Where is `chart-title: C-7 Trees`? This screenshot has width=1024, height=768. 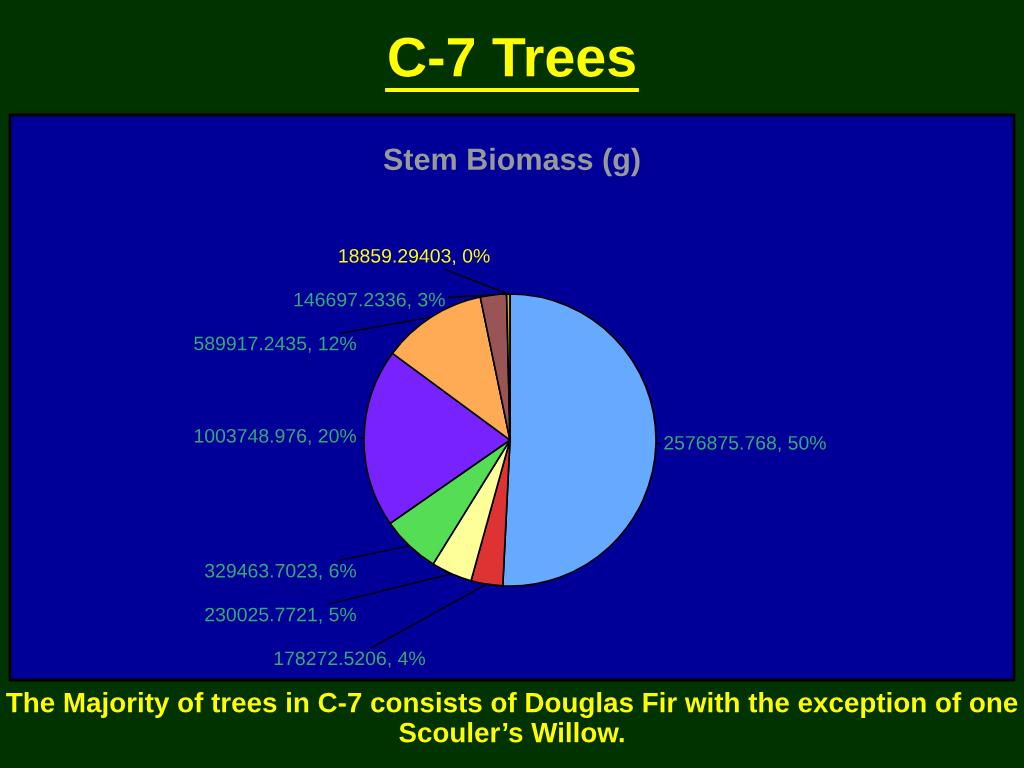 chart-title: C-7 Trees is located at coordinates (512, 57).